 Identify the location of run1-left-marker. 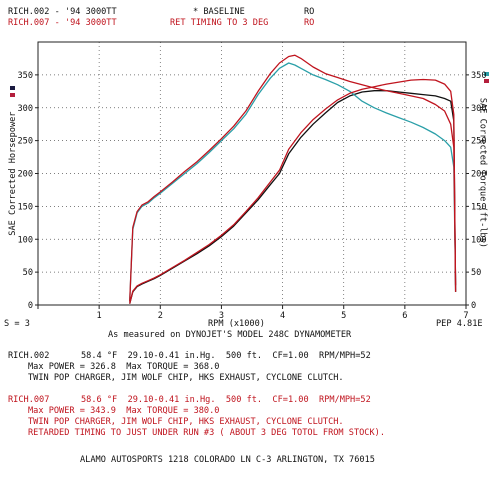
(12, 88).